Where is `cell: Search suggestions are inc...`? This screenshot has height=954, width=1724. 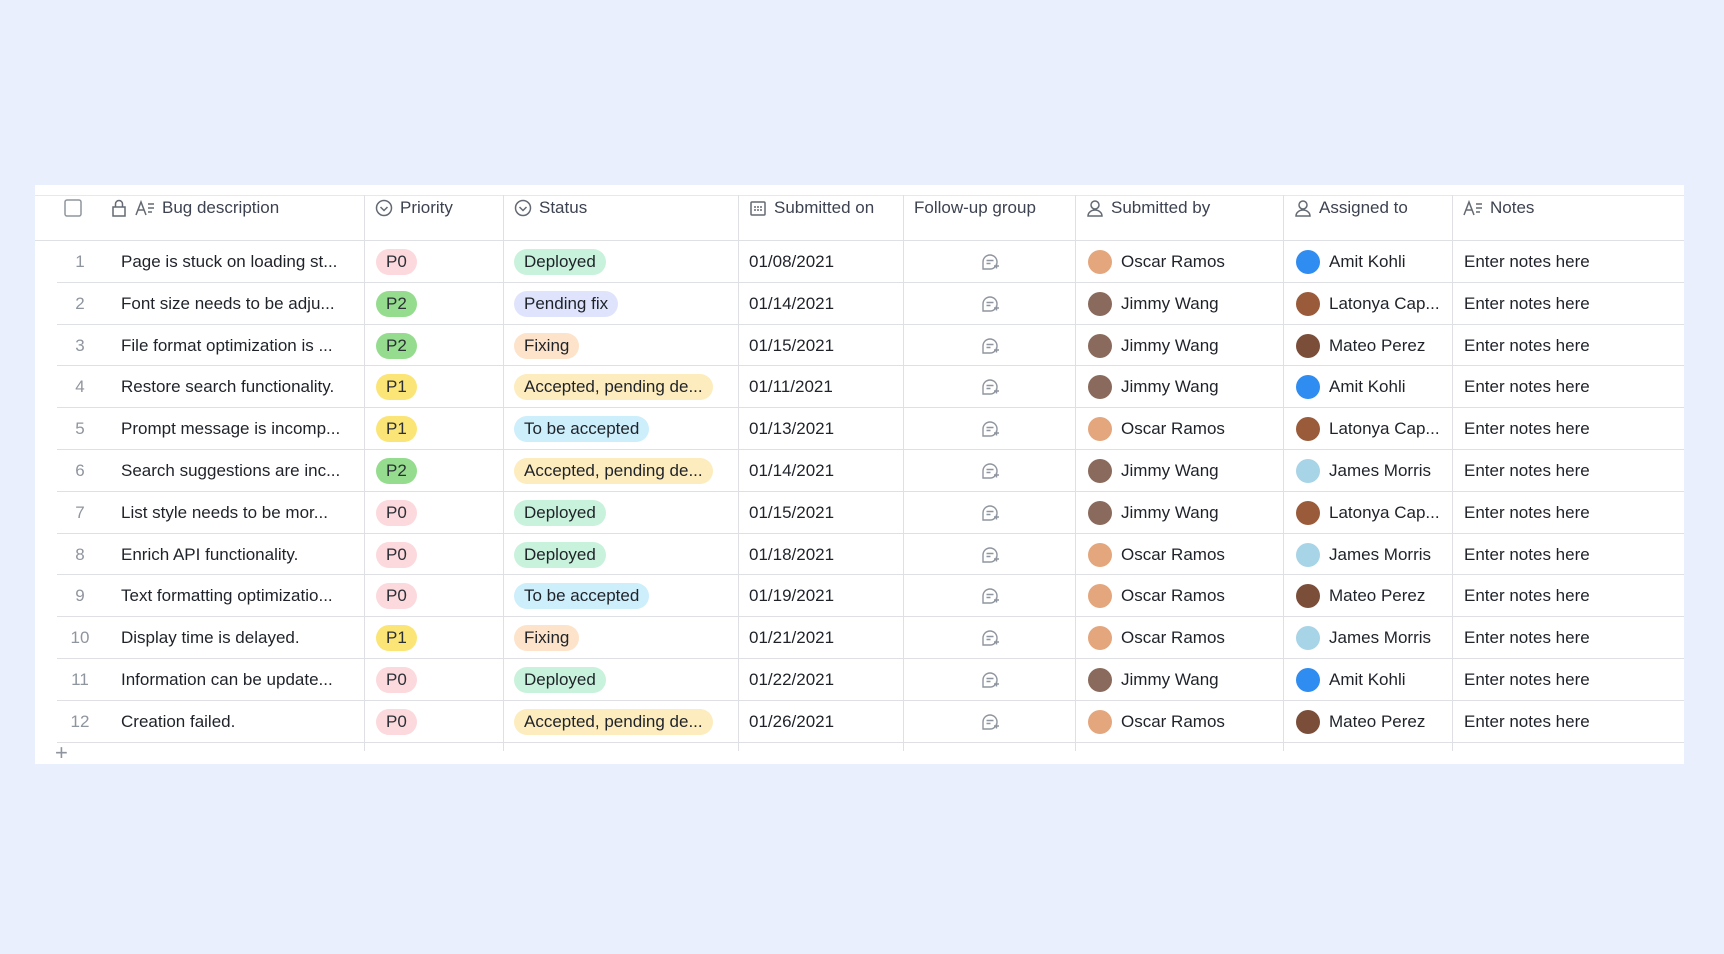
cell: Search suggestions are inc... is located at coordinates (231, 470).